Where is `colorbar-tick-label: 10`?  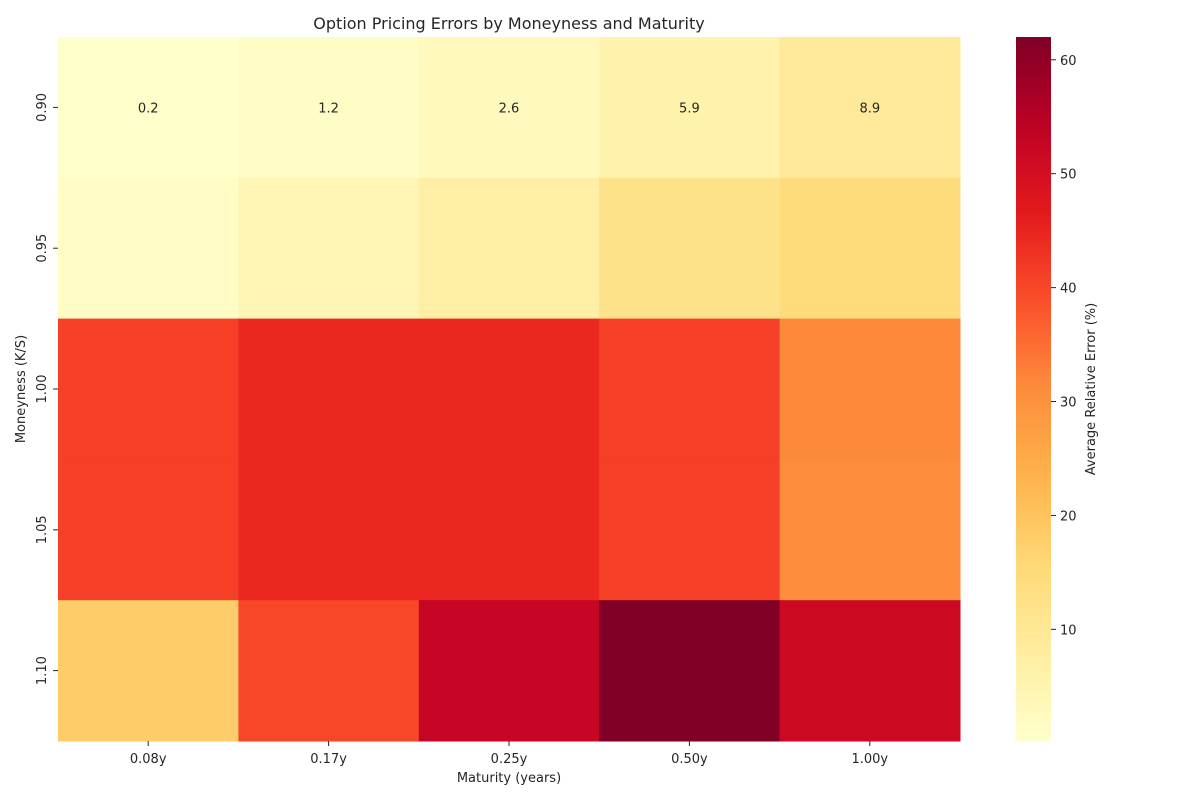
colorbar-tick-label: 10 is located at coordinates (1068, 630).